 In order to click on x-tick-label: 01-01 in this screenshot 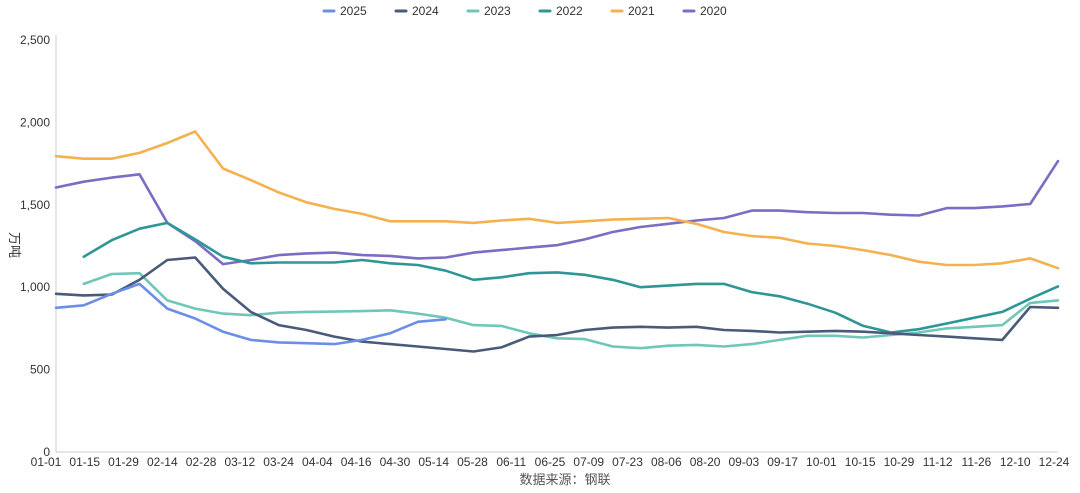, I will do `click(46, 462)`.